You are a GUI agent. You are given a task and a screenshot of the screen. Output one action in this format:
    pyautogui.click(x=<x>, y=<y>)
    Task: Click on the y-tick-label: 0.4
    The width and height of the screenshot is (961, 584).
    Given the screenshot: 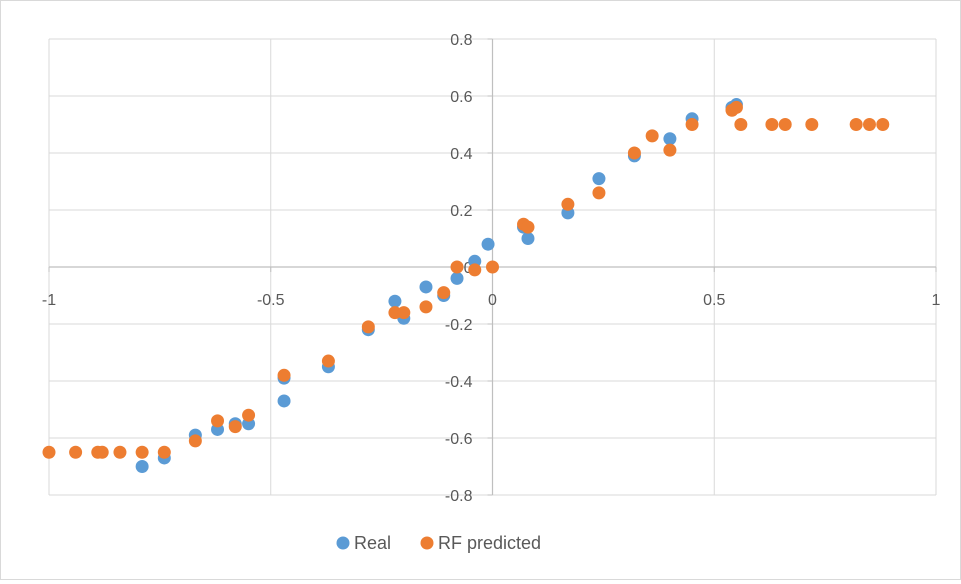 What is the action you would take?
    pyautogui.click(x=461, y=154)
    